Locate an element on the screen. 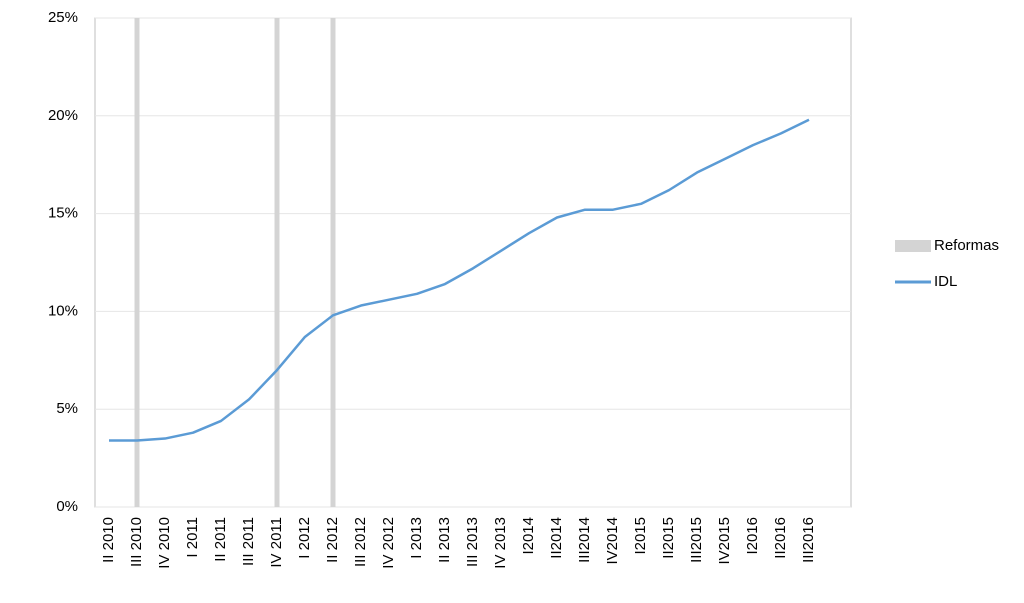  x-tick-label: IV 2011 is located at coordinates (276, 542).